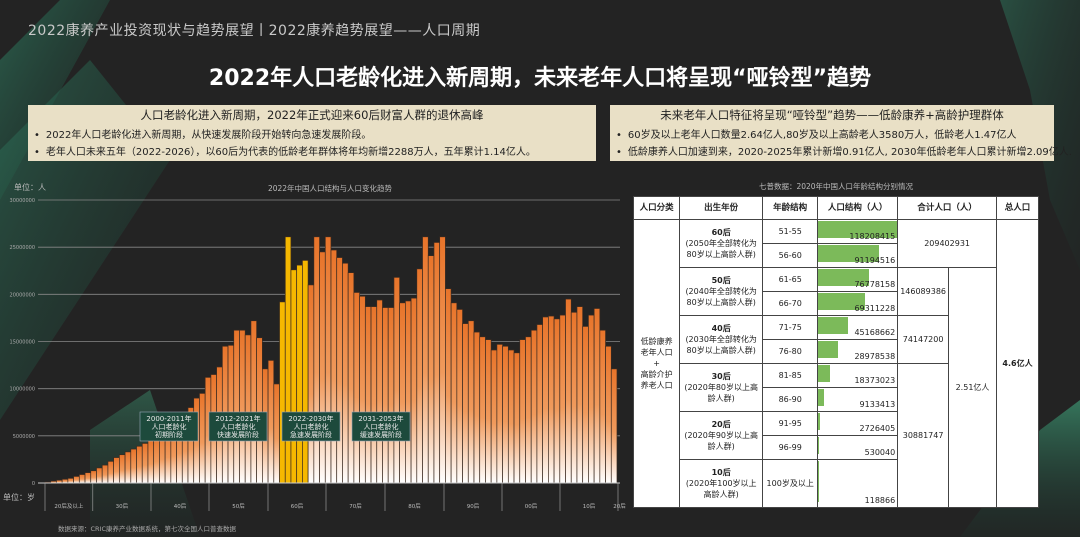 The height and width of the screenshot is (537, 1080). What do you see at coordinates (656, 208) in the screenshot?
I see `column-header: 人口分类` at bounding box center [656, 208].